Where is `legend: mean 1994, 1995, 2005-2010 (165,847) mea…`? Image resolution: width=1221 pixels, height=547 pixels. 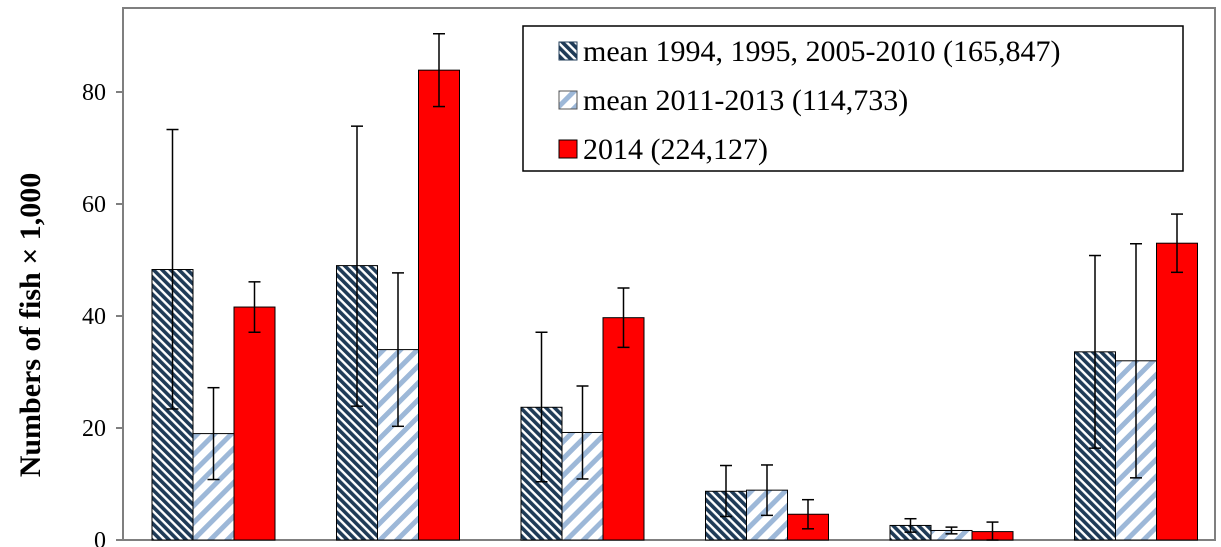 legend: mean 1994, 1995, 2005-2010 (165,847) mea… is located at coordinates (853, 98).